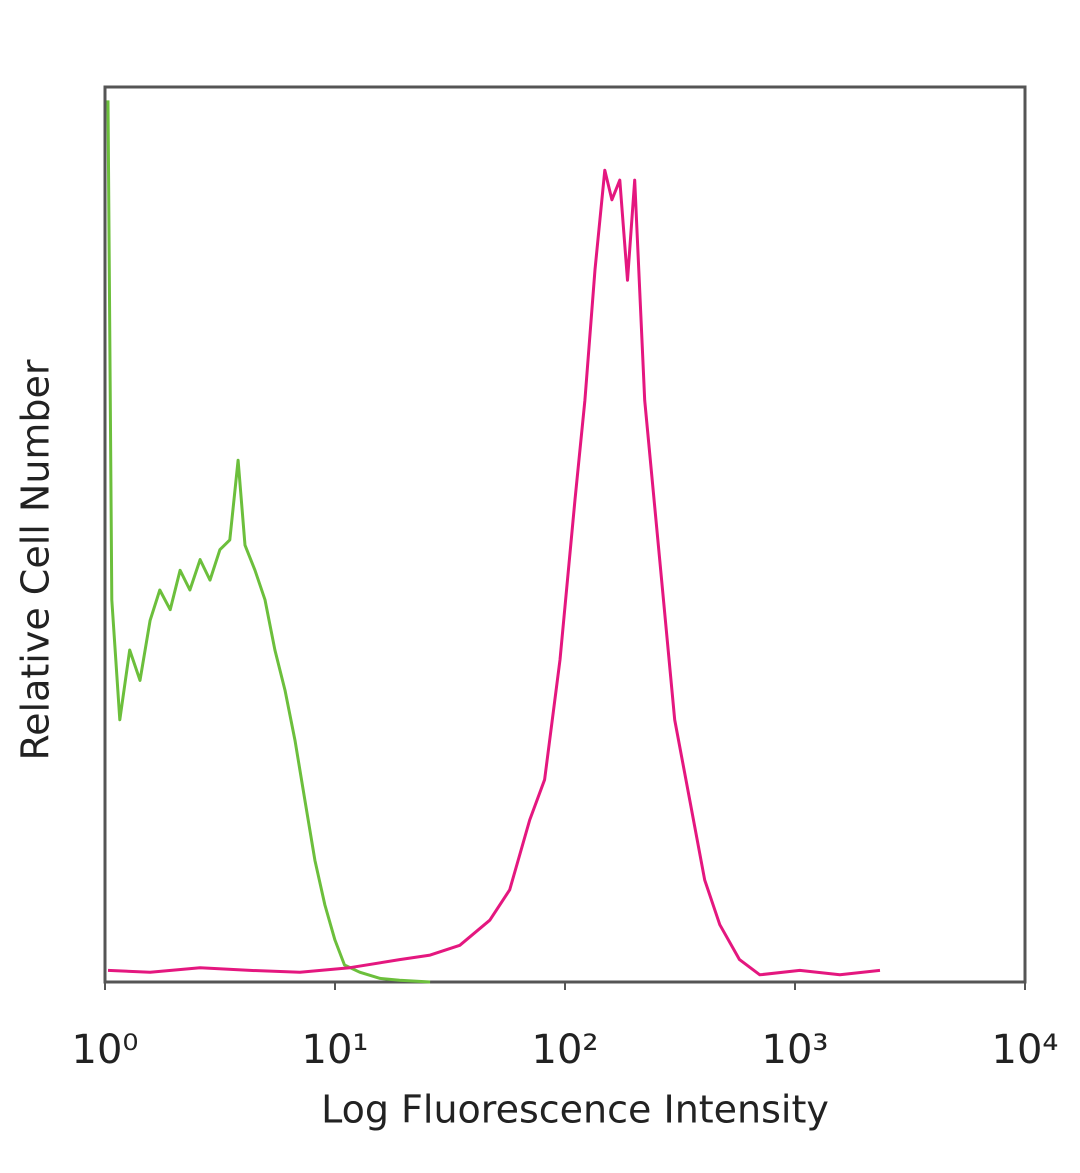 This screenshot has width=1080, height=1173. I want to click on x-tick-label: 10⁴, so click(1025, 1050).